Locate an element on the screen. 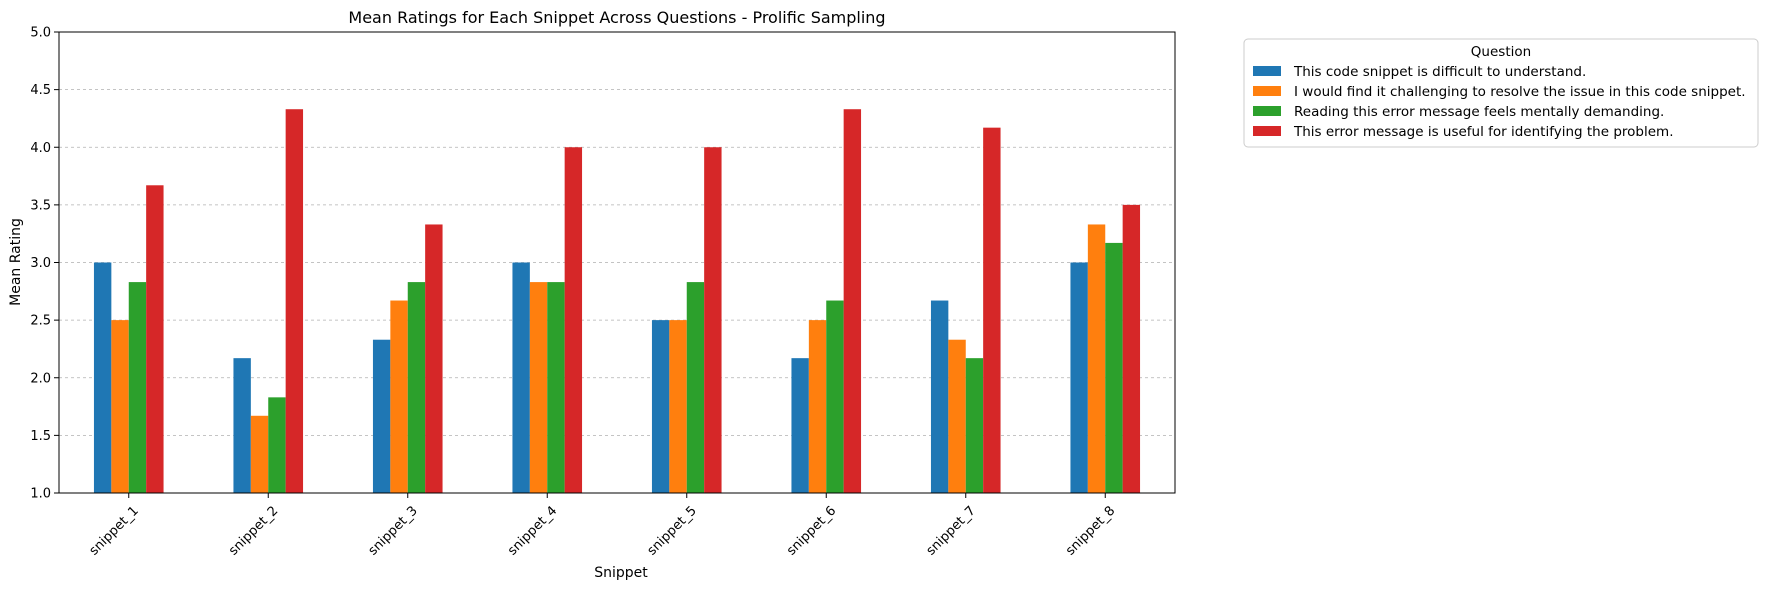 This screenshot has width=1766, height=590. x-tick-label: snippet_1 is located at coordinates (114, 530).